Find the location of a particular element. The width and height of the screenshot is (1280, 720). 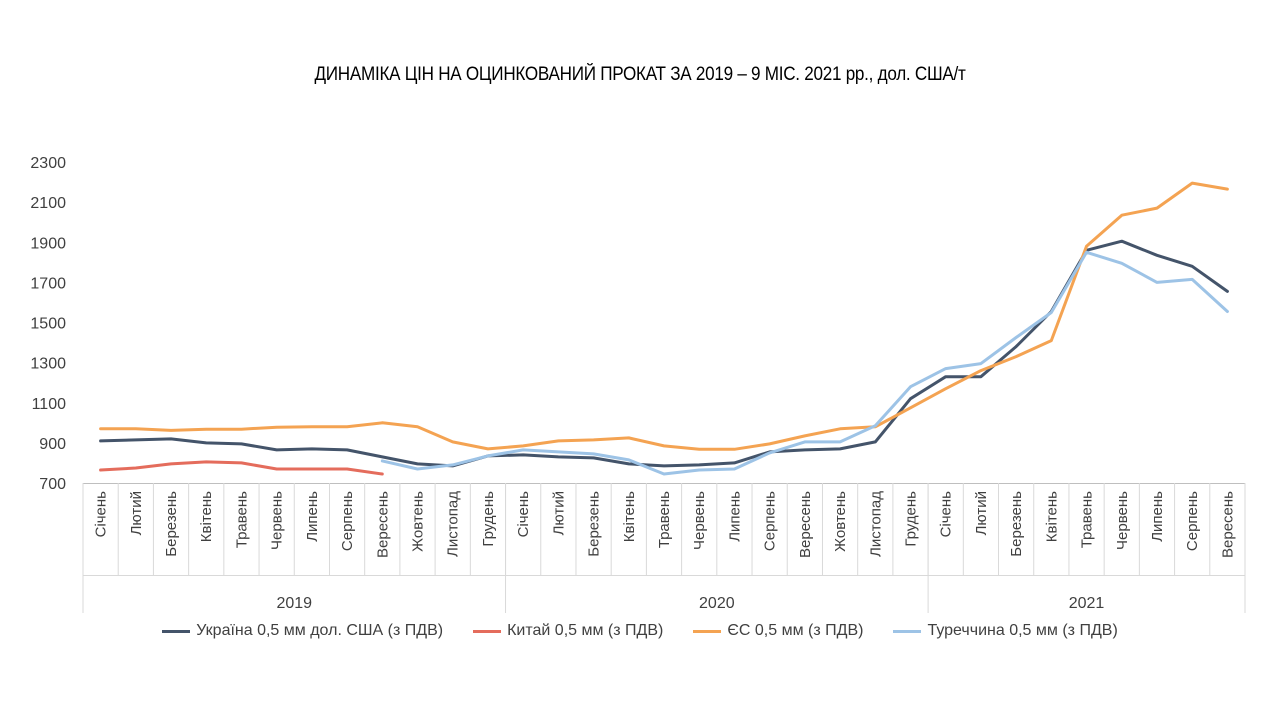

legend-label: Китай 0,5 мм (з ПДВ) is located at coordinates (585, 630).